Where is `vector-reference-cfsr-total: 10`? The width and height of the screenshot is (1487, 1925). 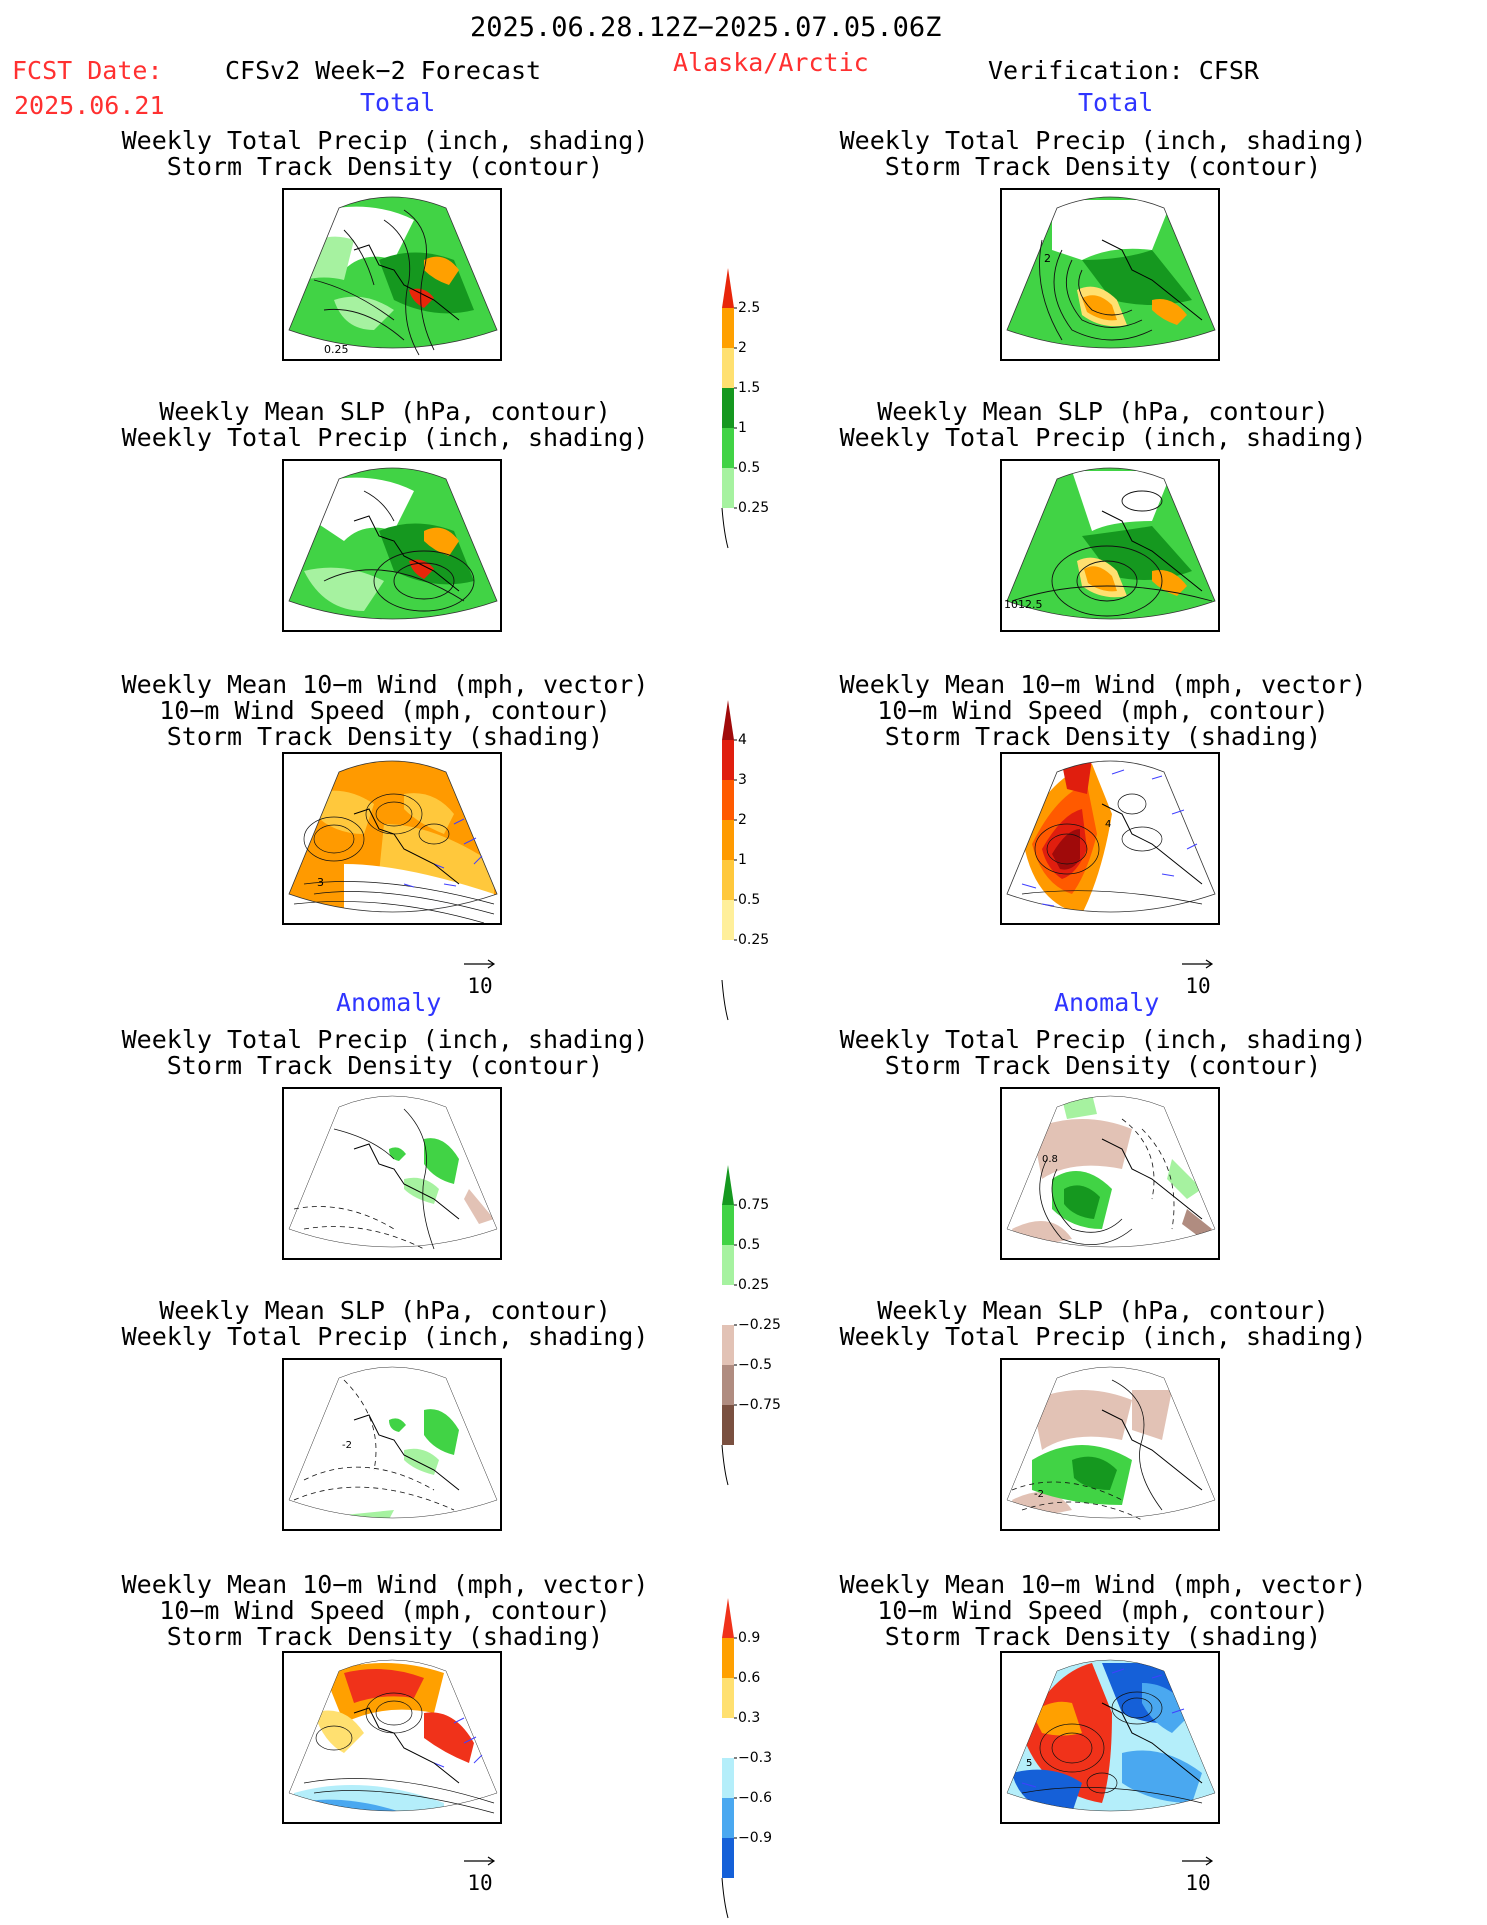 vector-reference-cfsr-total: 10 is located at coordinates (1198, 974).